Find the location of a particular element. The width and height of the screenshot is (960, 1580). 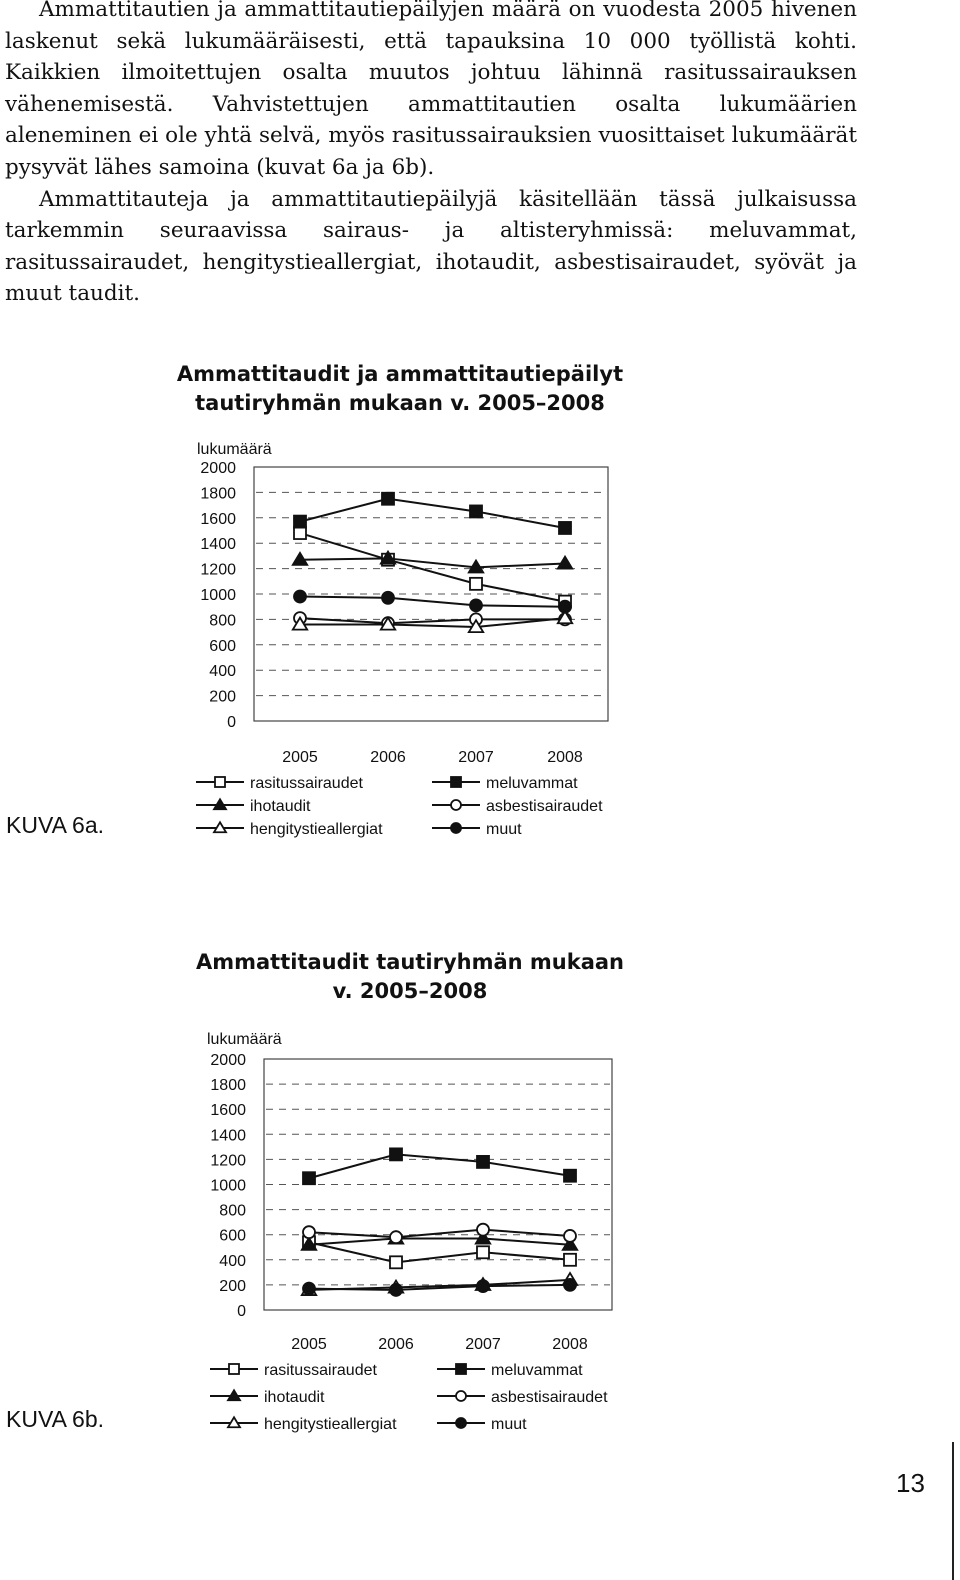

chart-b-legend-entry: asbestisairaudet is located at coordinates (522, 1397).